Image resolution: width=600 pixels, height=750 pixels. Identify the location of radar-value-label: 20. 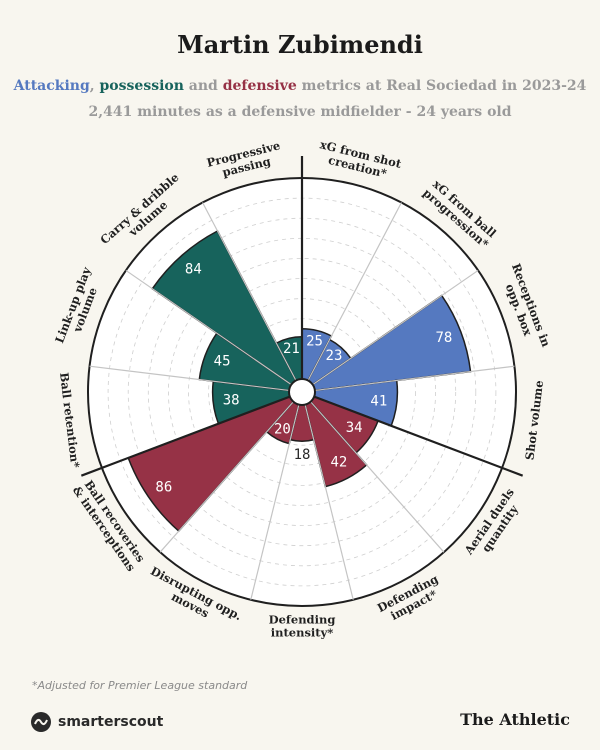
(282, 429).